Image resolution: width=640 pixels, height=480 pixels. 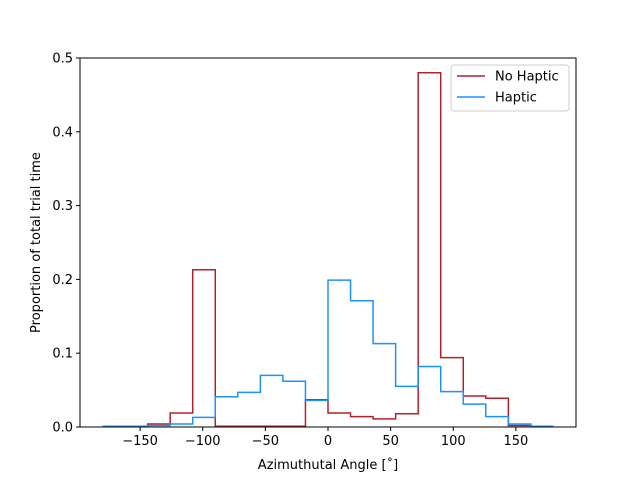 What do you see at coordinates (510, 88) in the screenshot?
I see `legend: No Haptic Haptic` at bounding box center [510, 88].